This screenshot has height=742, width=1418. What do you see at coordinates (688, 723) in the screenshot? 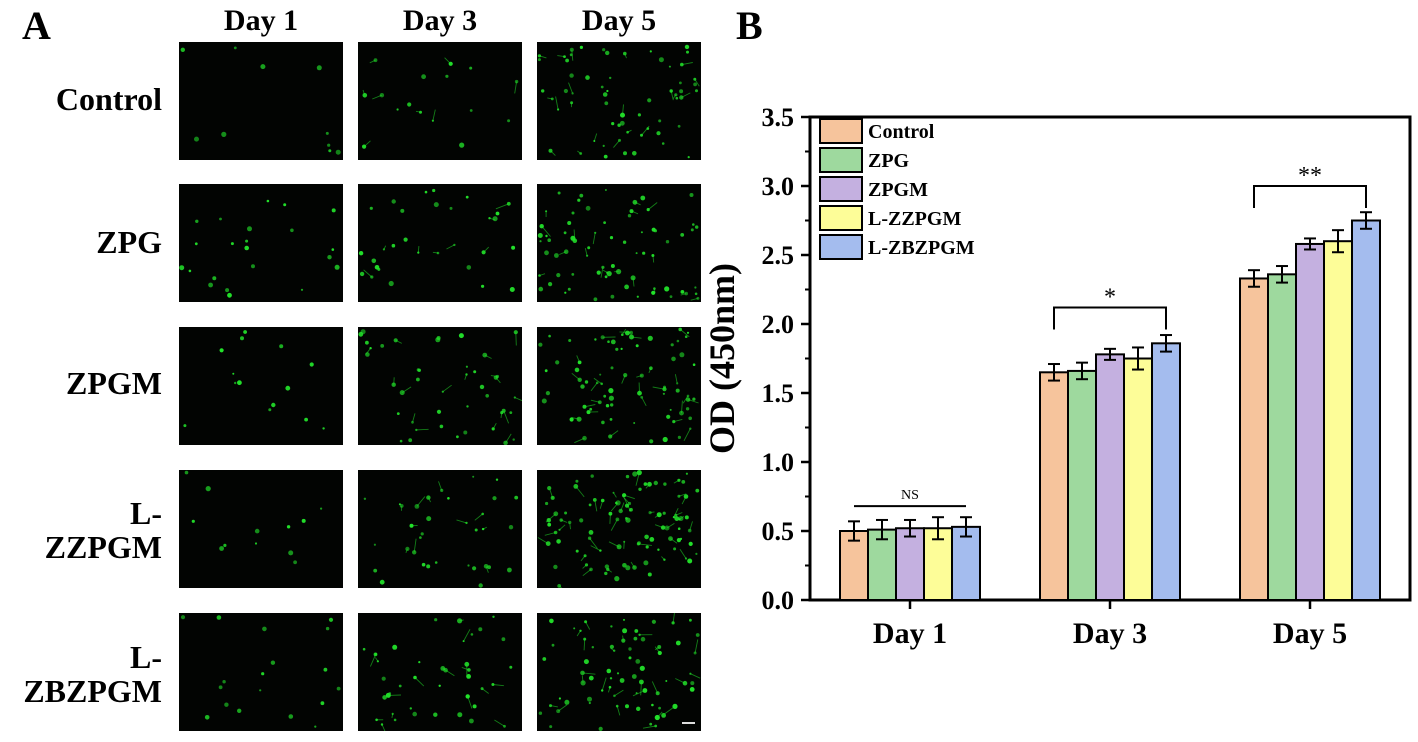
I see `scale-bar` at bounding box center [688, 723].